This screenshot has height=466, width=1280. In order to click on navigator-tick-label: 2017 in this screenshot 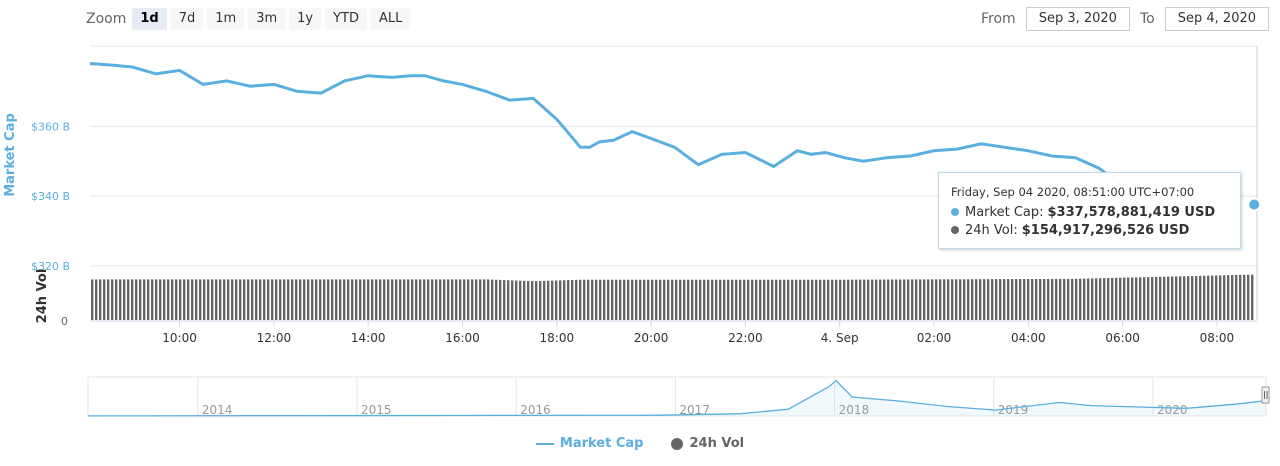, I will do `click(694, 410)`.